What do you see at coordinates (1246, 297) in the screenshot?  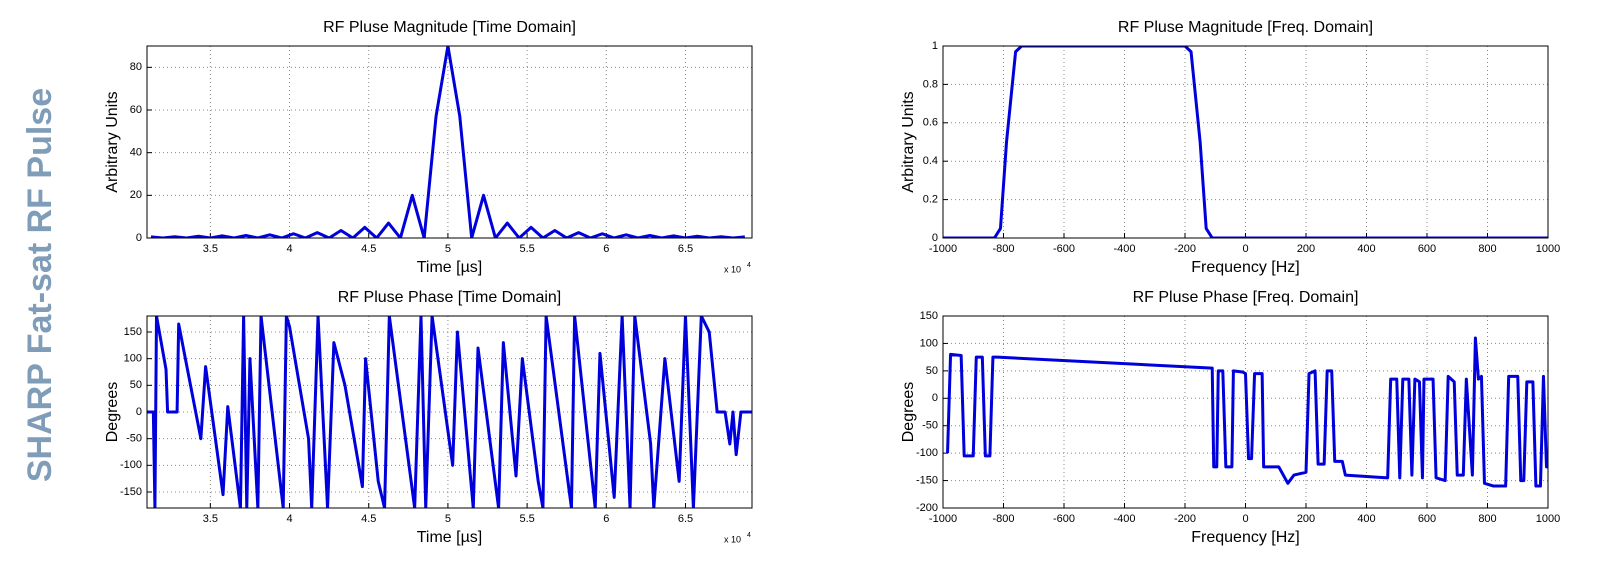 I see `chart-title: RF Pluse Phase [Freq. Domain]` at bounding box center [1246, 297].